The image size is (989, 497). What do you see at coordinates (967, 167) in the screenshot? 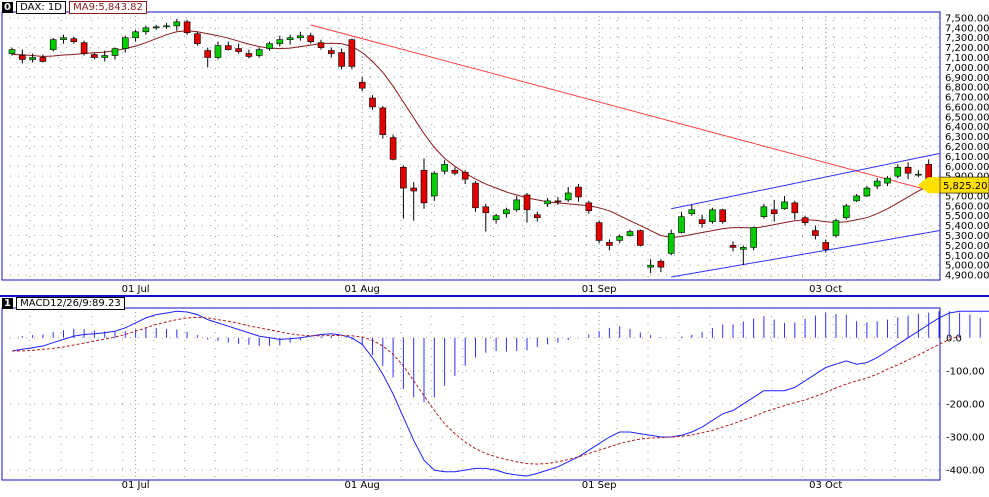
I see `price-y-tick-label: 6,000.00` at bounding box center [967, 167].